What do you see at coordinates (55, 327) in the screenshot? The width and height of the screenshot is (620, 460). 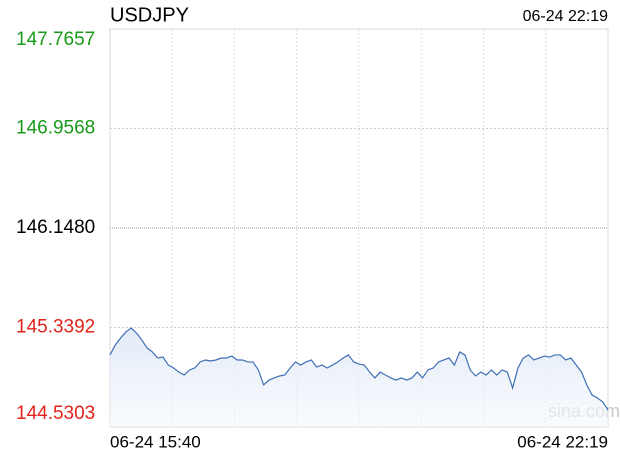 I see `y-tick-label: 145.3392` at bounding box center [55, 327].